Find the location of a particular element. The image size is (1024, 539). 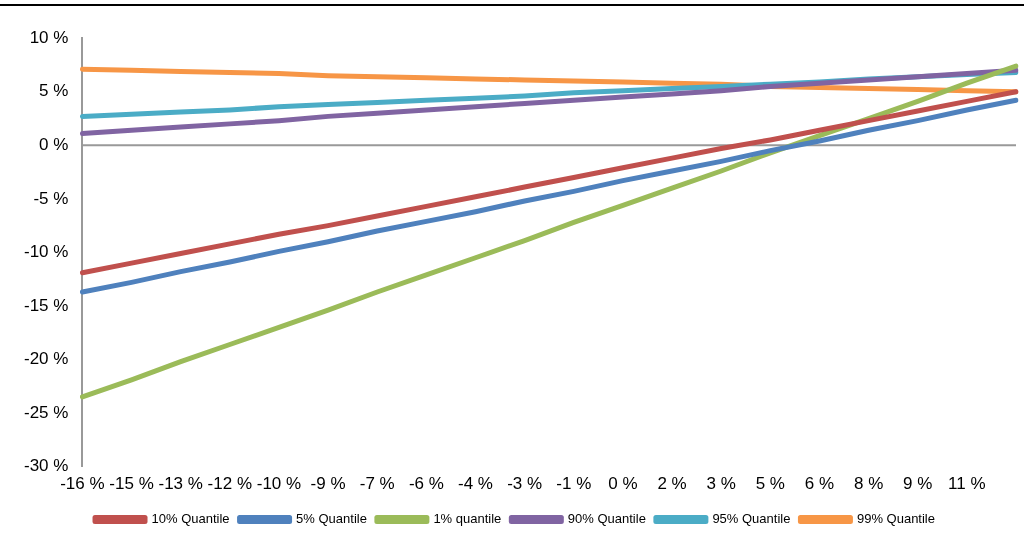

y-tick-label: -25 % is located at coordinates (46, 412).